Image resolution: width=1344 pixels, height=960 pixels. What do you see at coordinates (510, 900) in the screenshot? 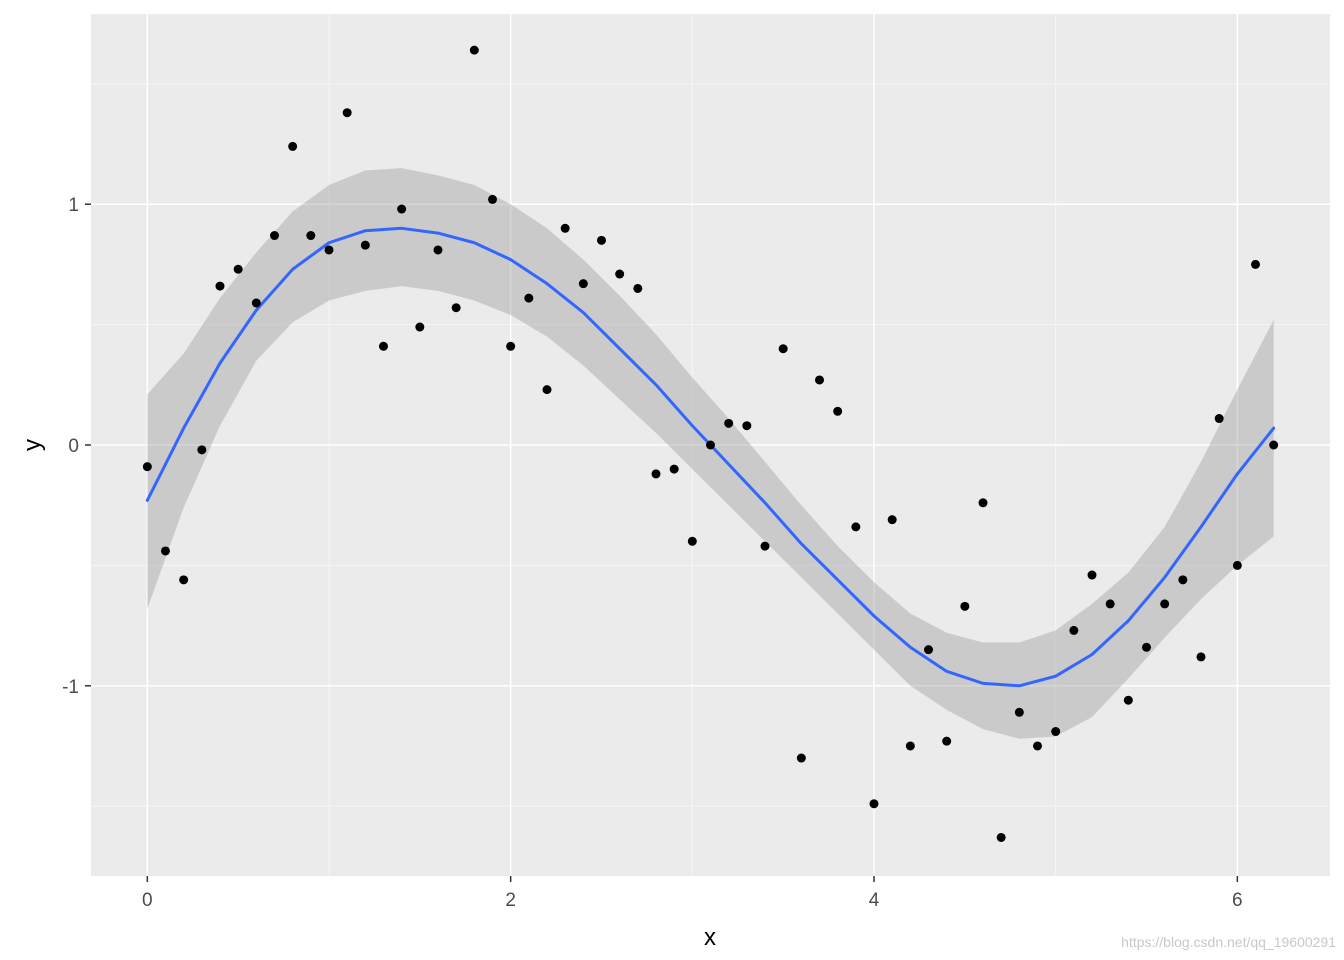
I see `x-tick-label: 2` at bounding box center [510, 900].